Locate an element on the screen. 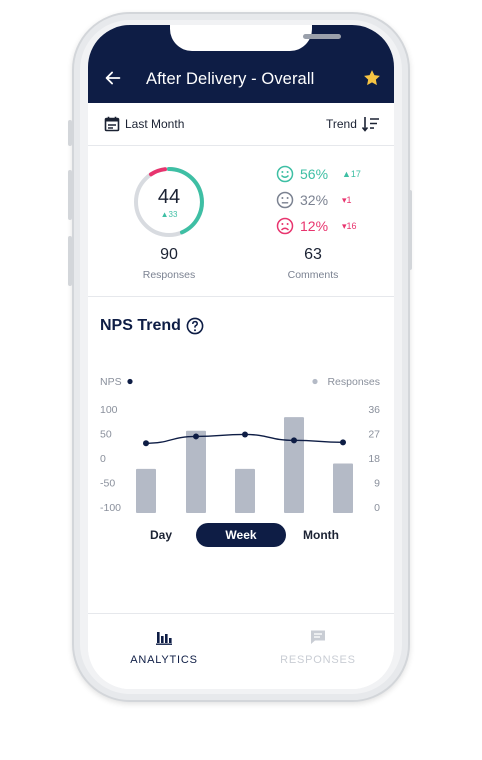 The width and height of the screenshot is (482, 760). x-tick-label: 3.05. is located at coordinates (196, 519).